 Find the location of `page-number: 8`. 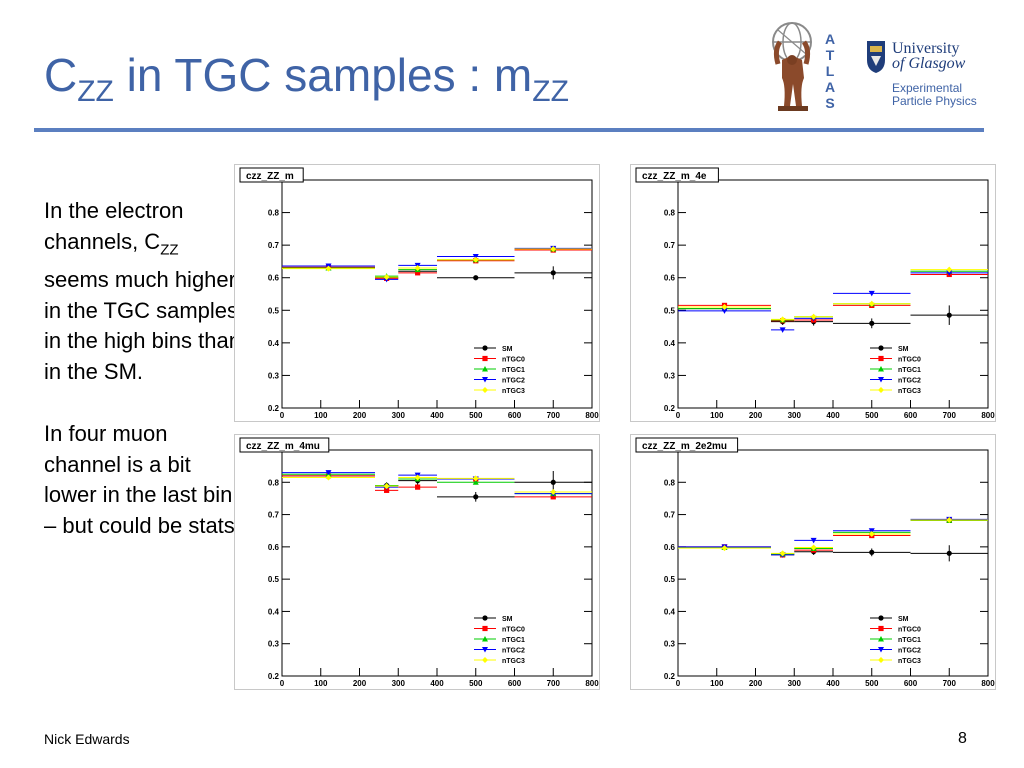

page-number: 8 is located at coordinates (962, 738).